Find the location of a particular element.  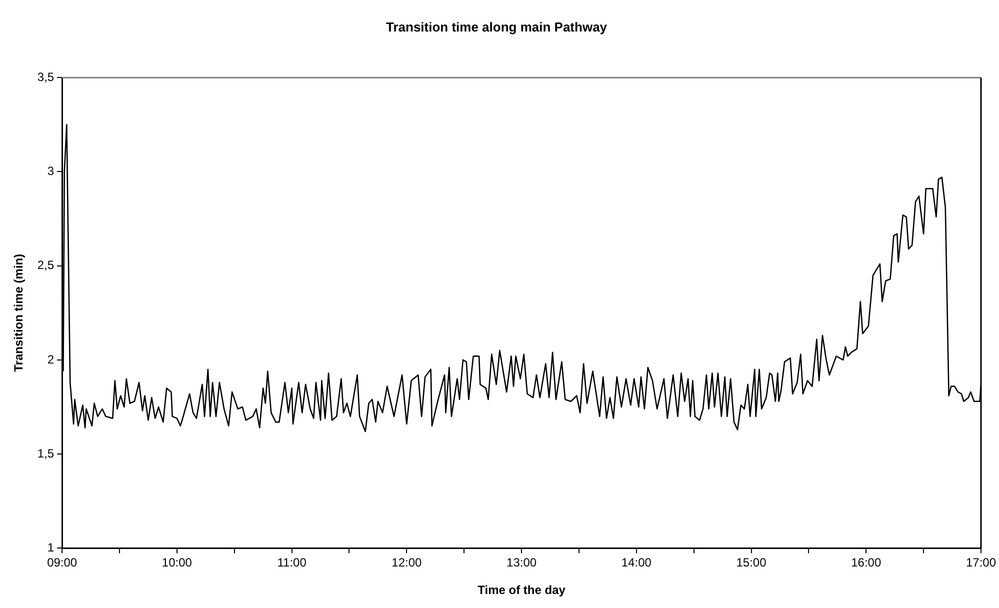

x-tick-label: 15:00 is located at coordinates (751, 563).